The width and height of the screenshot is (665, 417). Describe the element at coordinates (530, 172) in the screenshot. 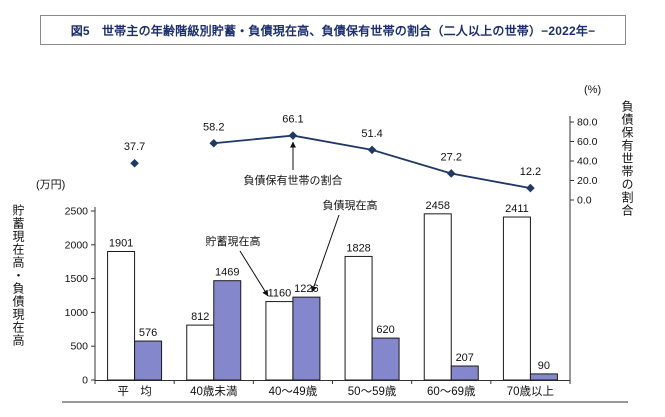

I see `pct-point-label: 12.2` at that location.